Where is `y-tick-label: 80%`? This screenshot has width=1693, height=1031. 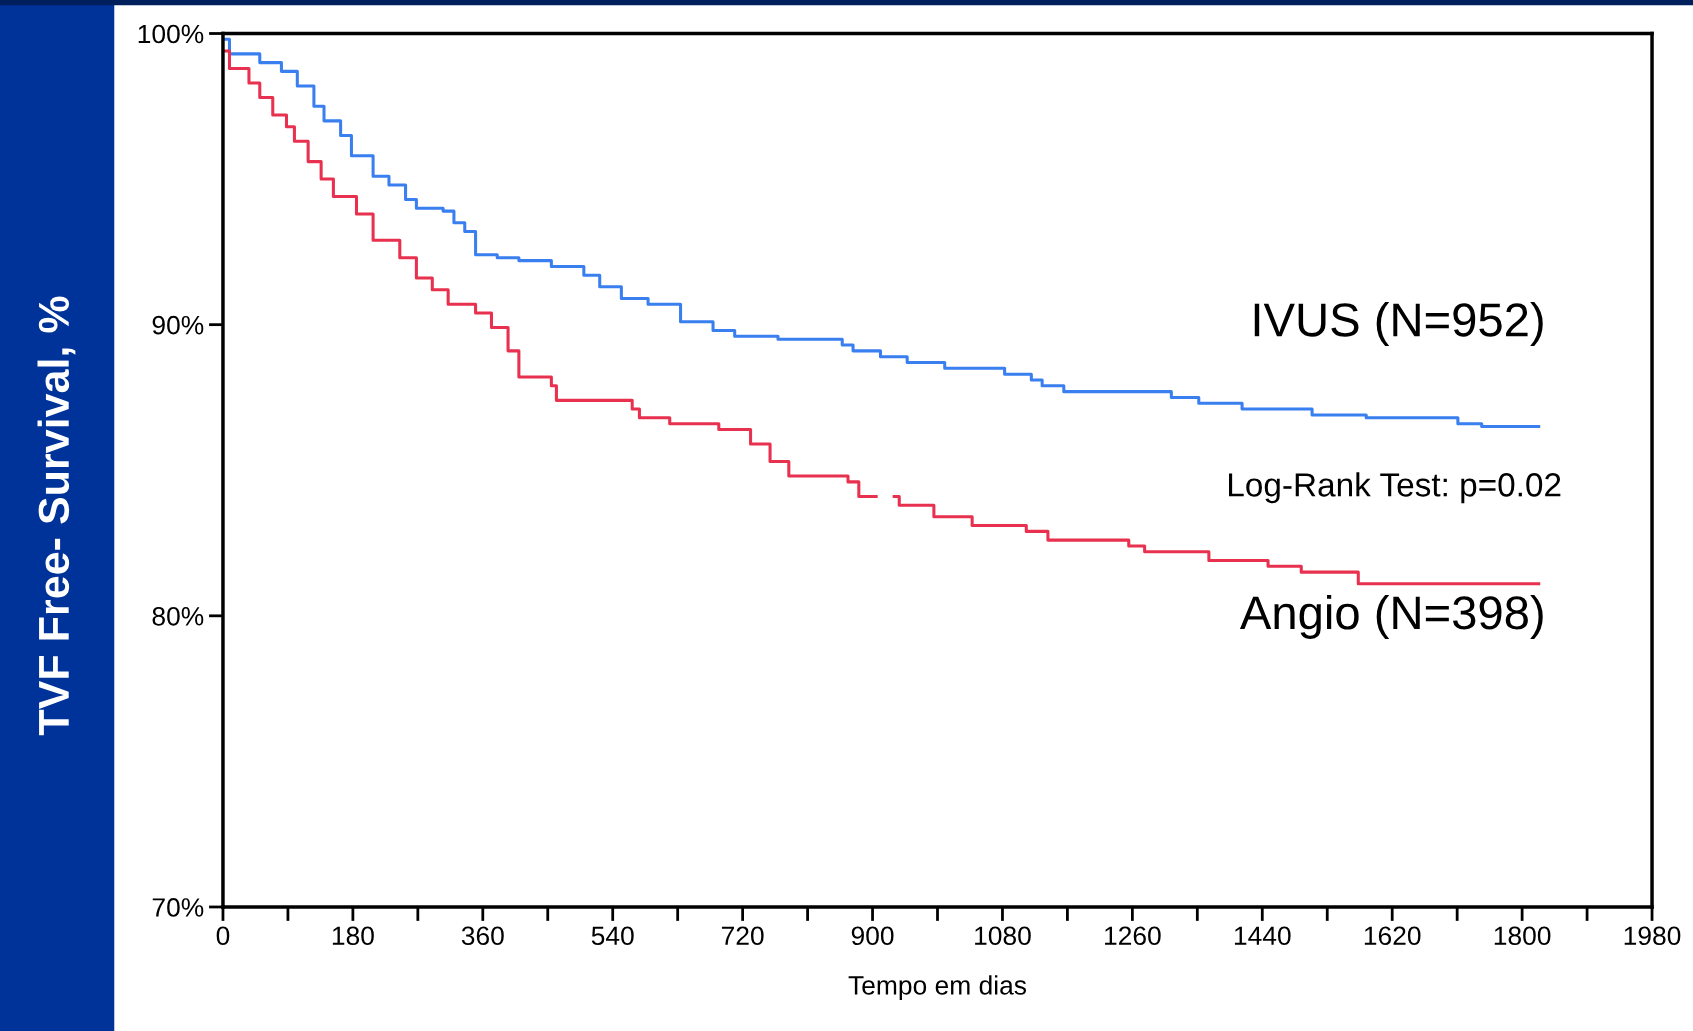
y-tick-label: 80% is located at coordinates (178, 616).